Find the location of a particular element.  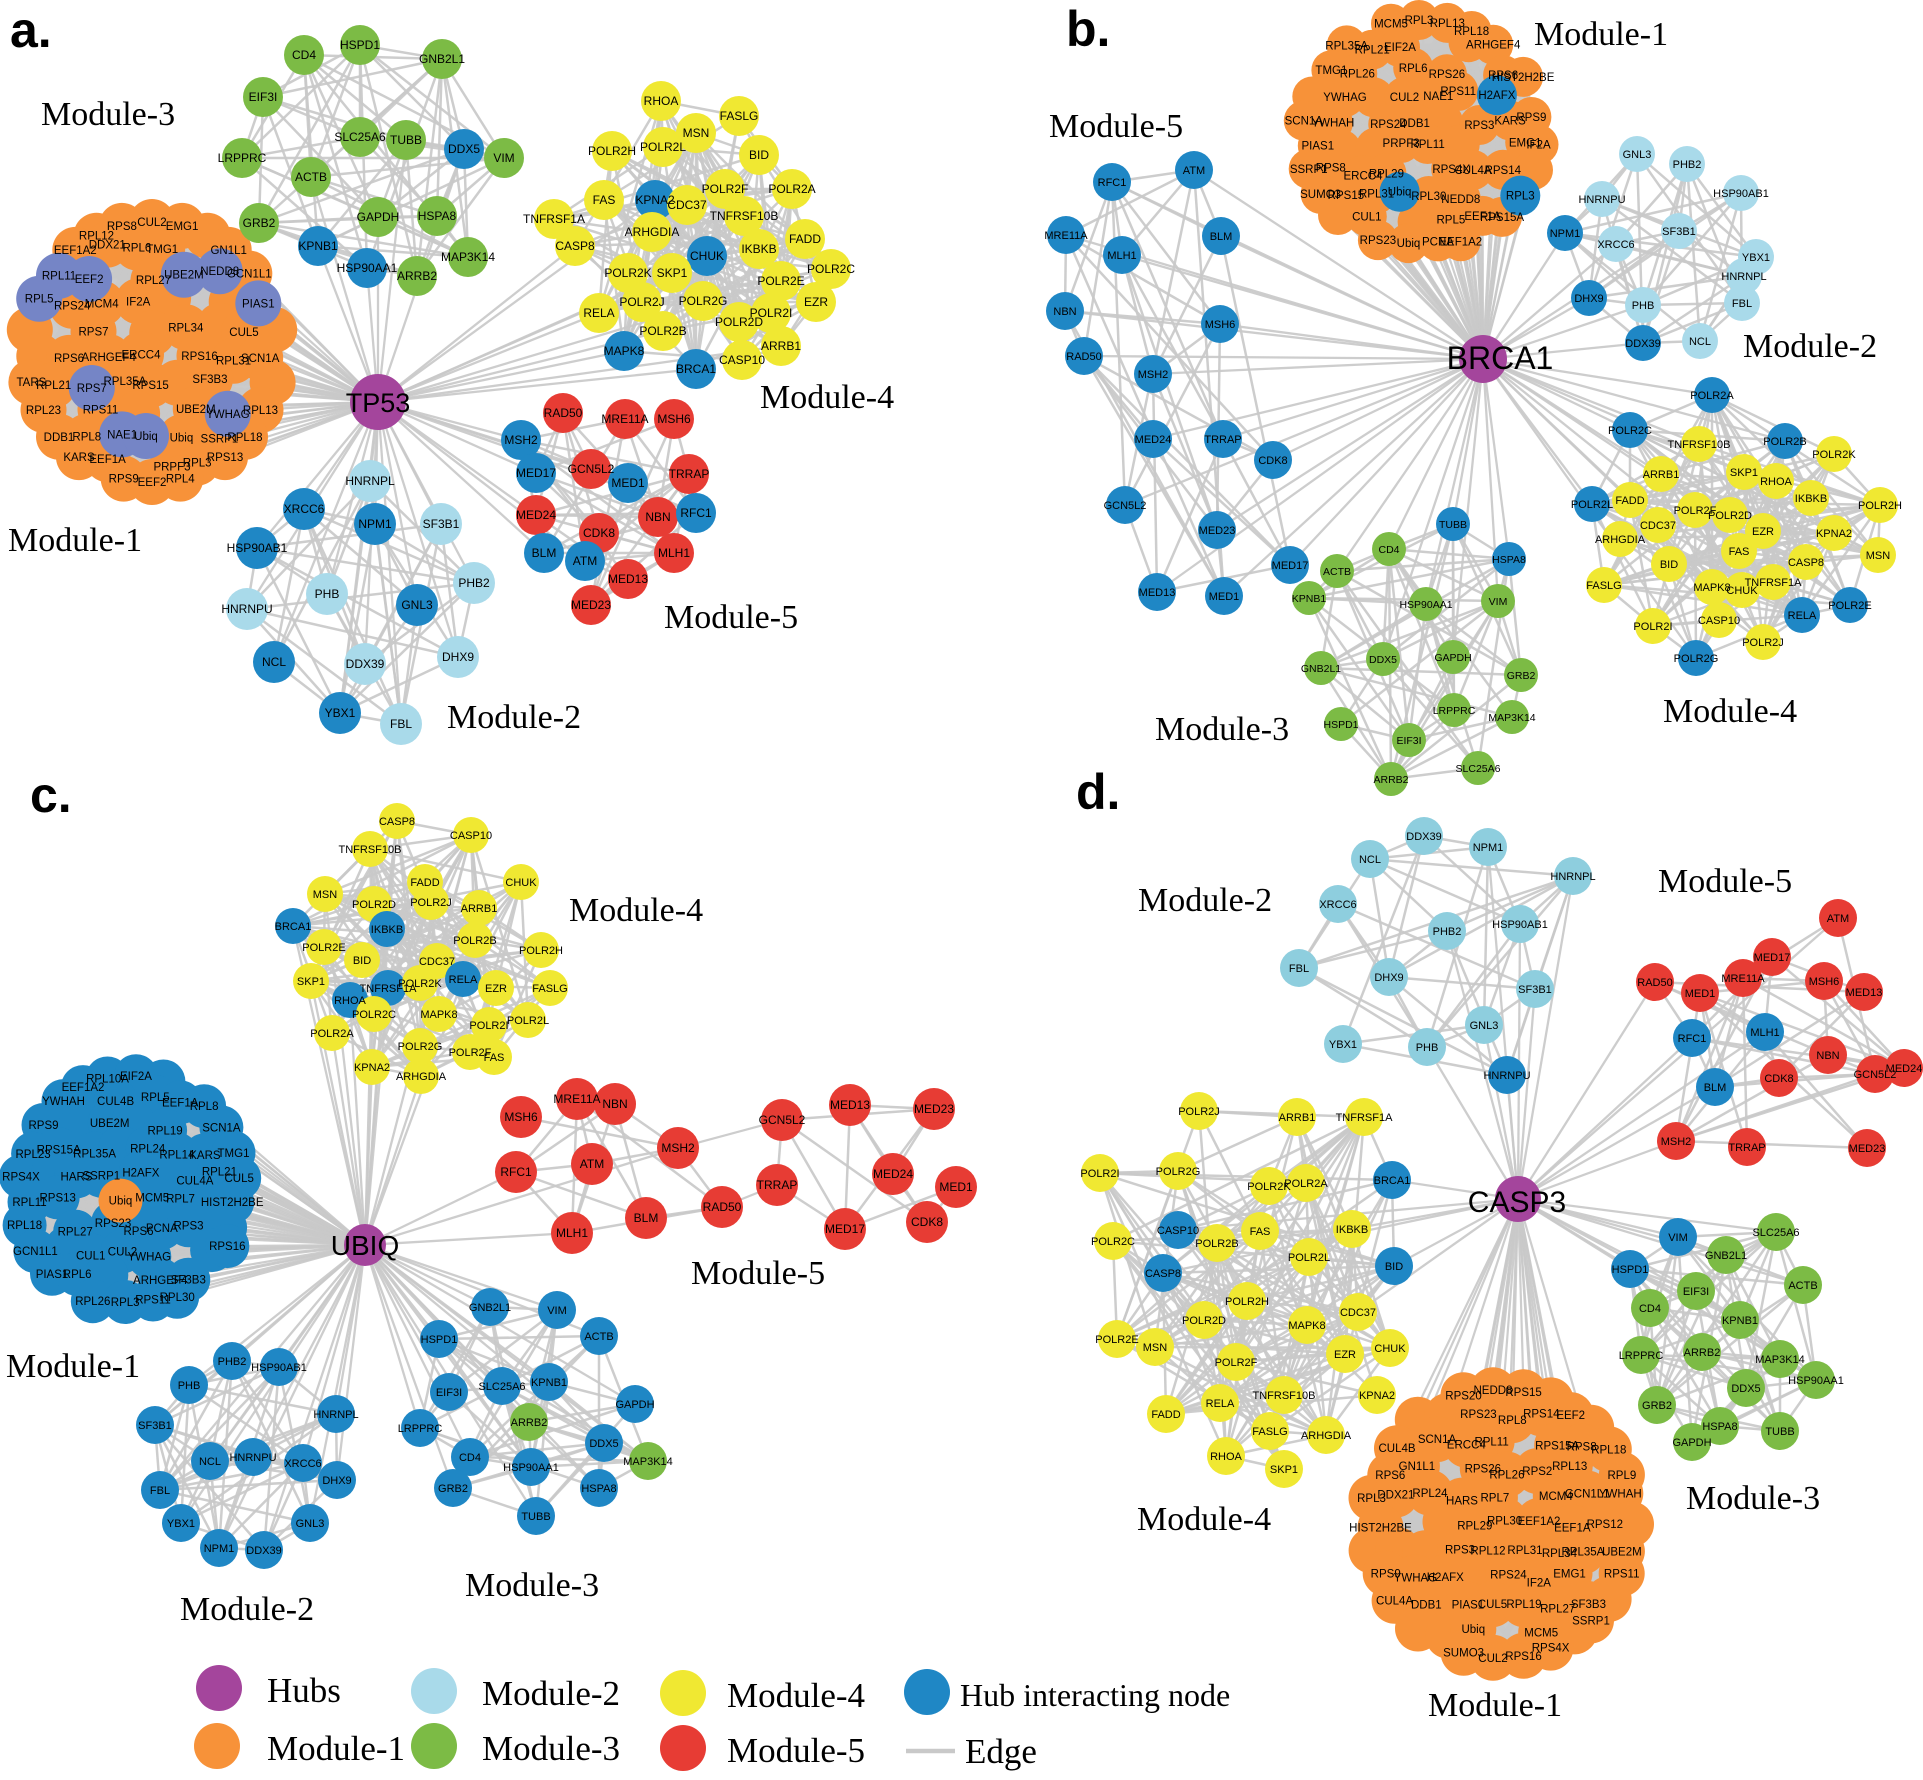

svg-text: ARHGEF4 is located at coordinates (1493, 46).